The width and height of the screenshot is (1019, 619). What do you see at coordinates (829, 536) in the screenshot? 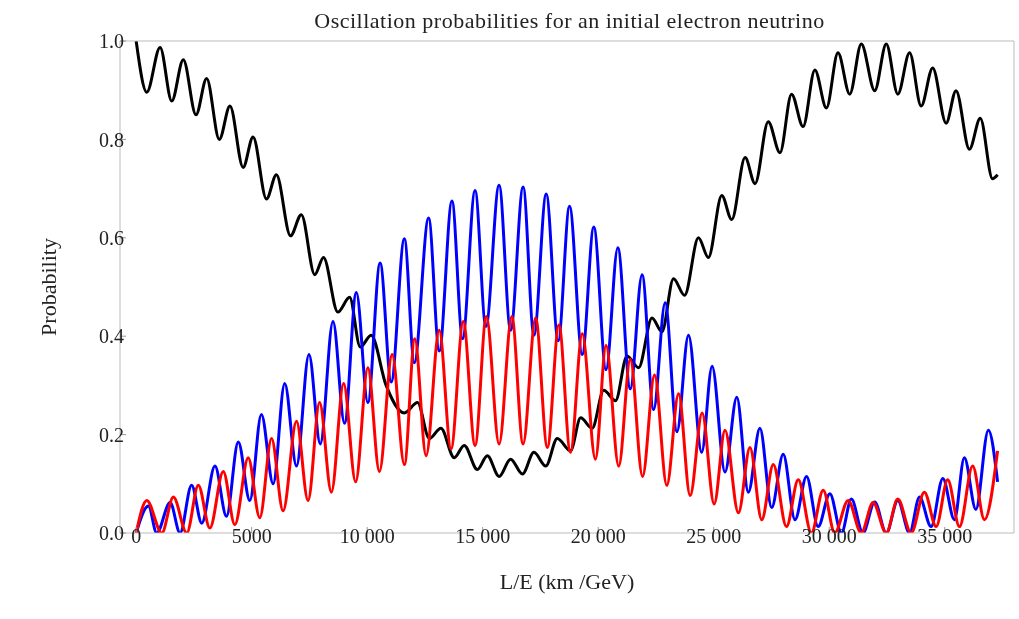
I see `x-tick-label: 30 000` at bounding box center [829, 536].